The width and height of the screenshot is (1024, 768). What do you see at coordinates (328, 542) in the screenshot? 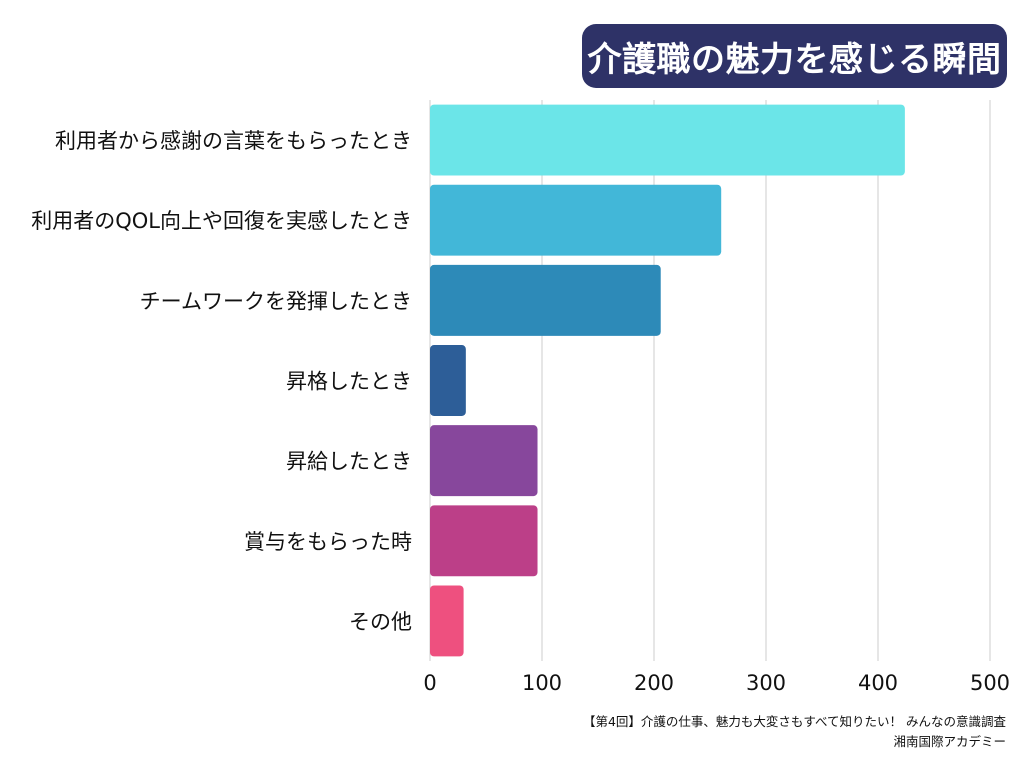
I see `category-label: 賞与をもらった時` at bounding box center [328, 542].